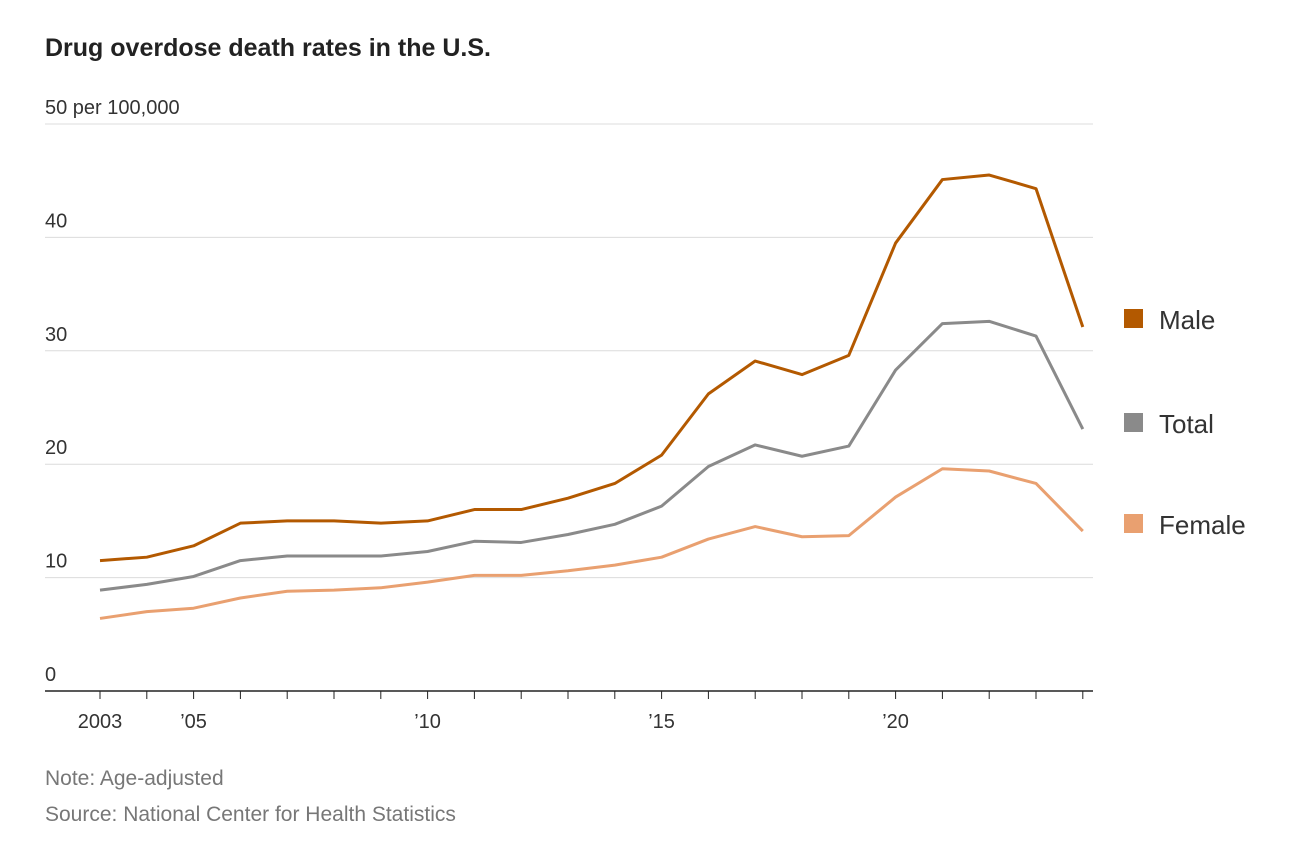 The height and width of the screenshot is (842, 1310). What do you see at coordinates (427, 722) in the screenshot?
I see `x-tick-label: ’10` at bounding box center [427, 722].